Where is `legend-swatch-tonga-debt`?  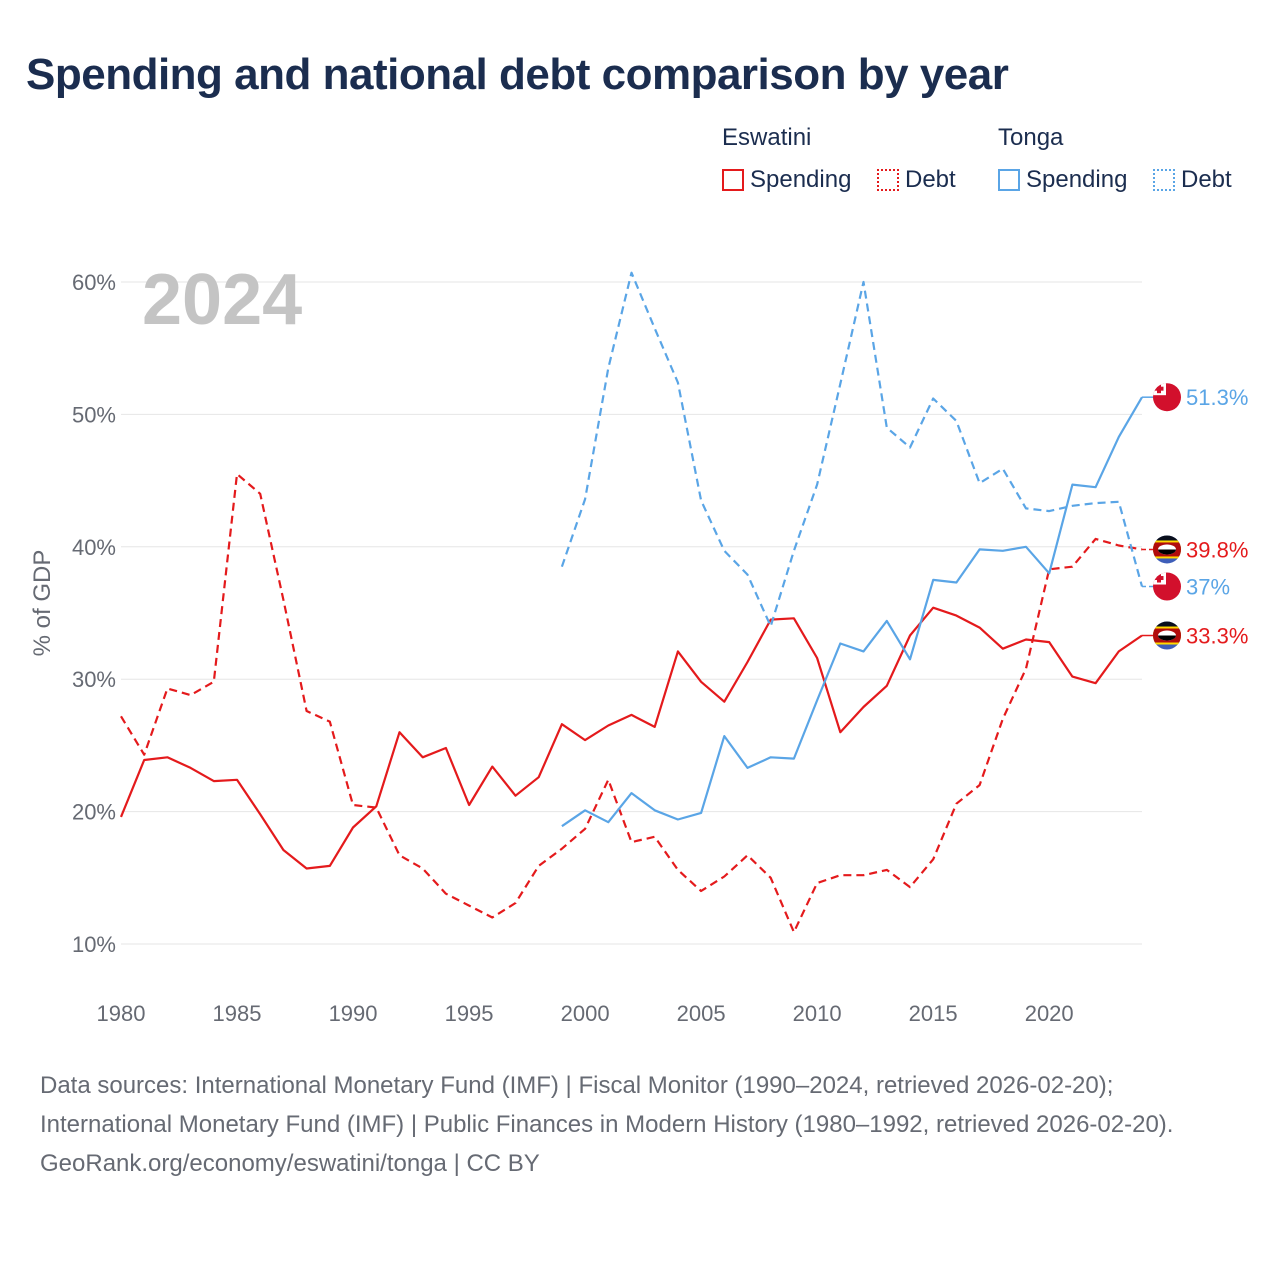 legend-swatch-tonga-debt is located at coordinates (1164, 180).